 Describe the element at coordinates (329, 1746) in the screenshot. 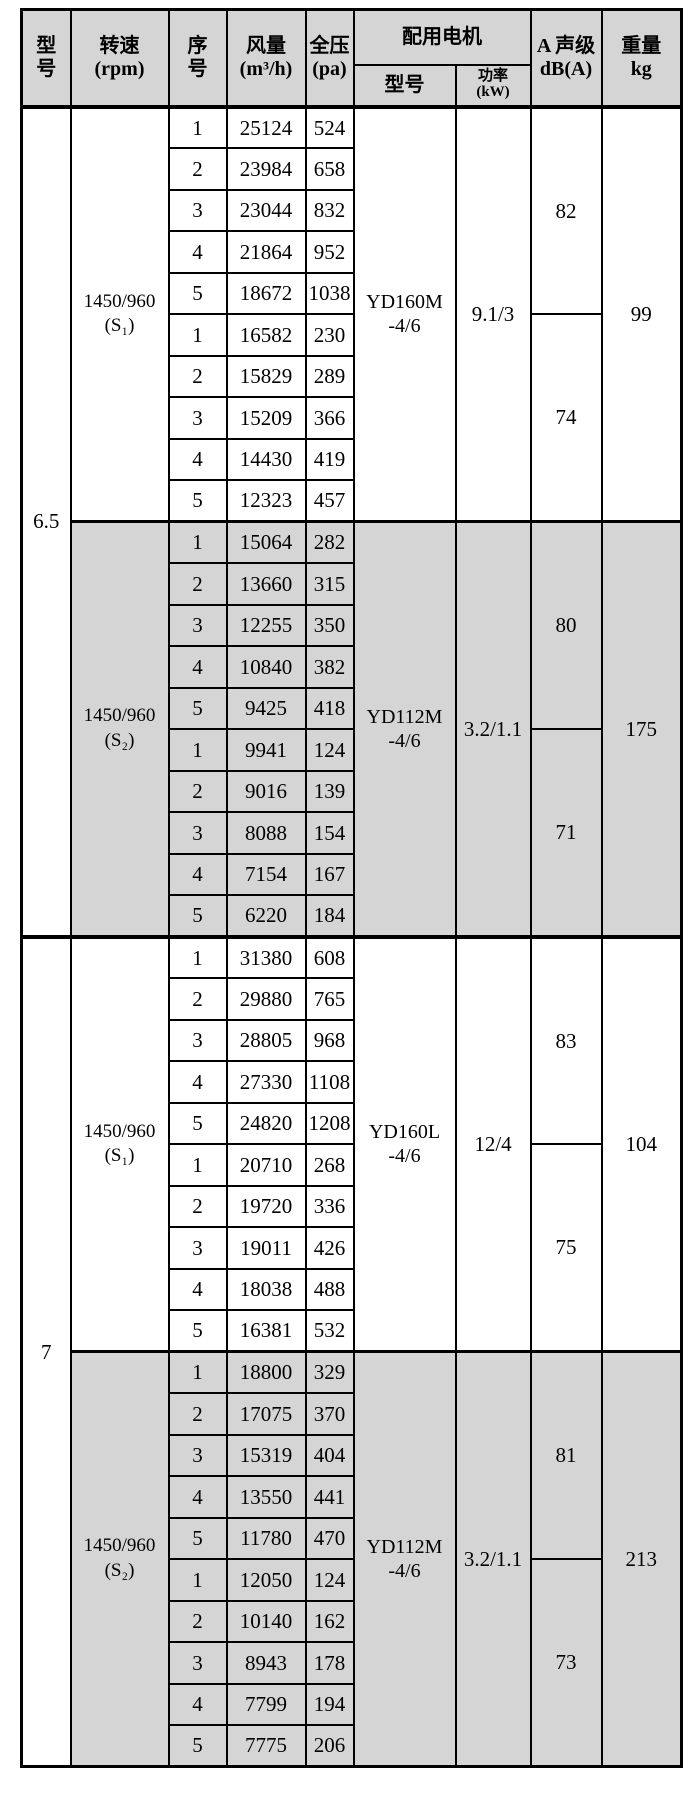

I see `pressure-cell: 206` at that location.